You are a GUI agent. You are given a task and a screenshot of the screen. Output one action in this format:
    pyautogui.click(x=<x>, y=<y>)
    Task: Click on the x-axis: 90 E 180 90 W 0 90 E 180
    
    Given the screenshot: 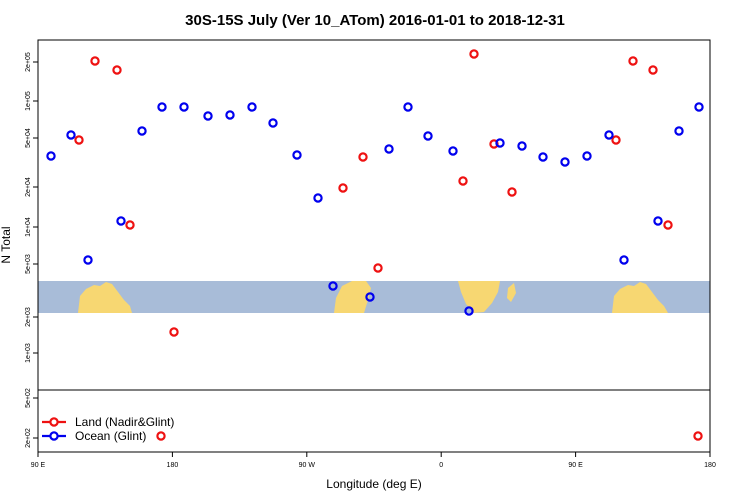 What is the action you would take?
    pyautogui.click(x=373, y=460)
    